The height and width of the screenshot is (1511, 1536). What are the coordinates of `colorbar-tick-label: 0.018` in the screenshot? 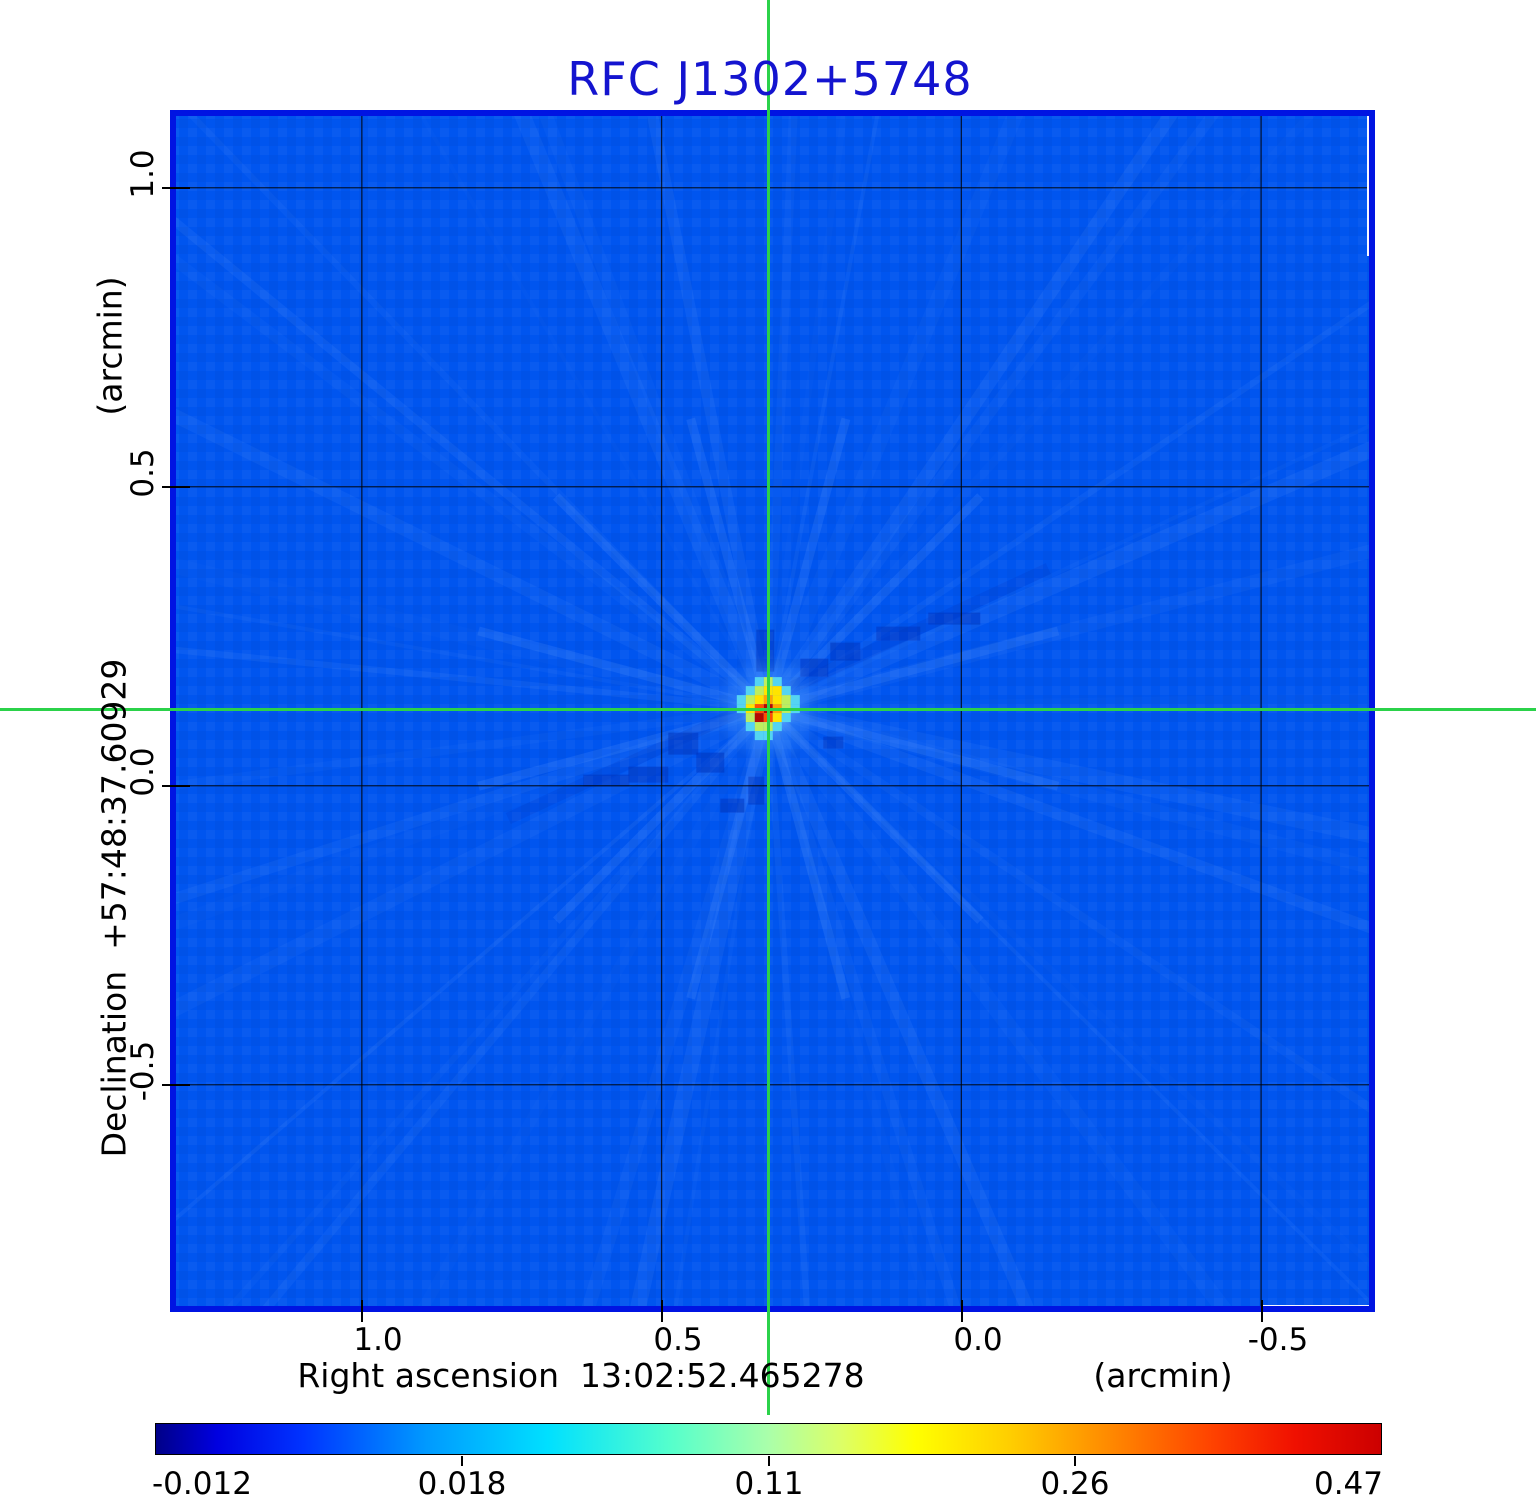 It's located at (462, 1484).